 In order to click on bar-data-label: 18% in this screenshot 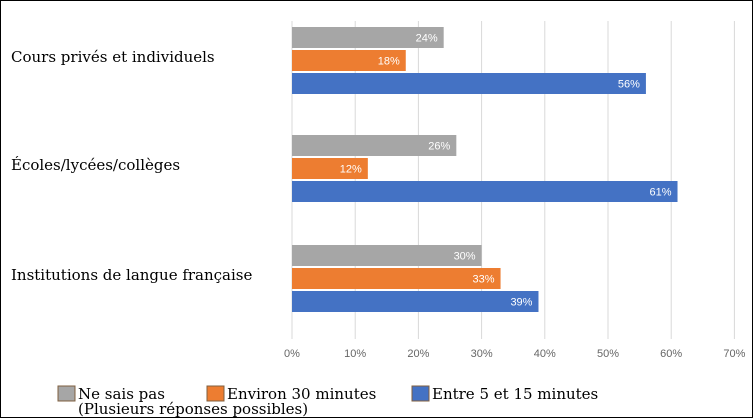, I will do `click(389, 62)`.